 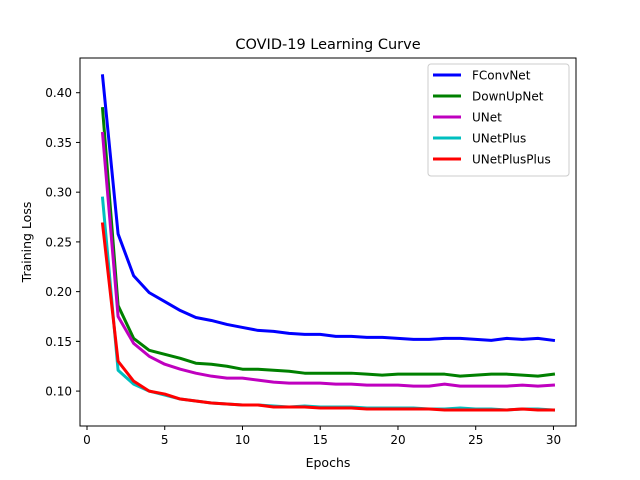 What do you see at coordinates (397, 440) in the screenshot?
I see `x-tick-label: 20` at bounding box center [397, 440].